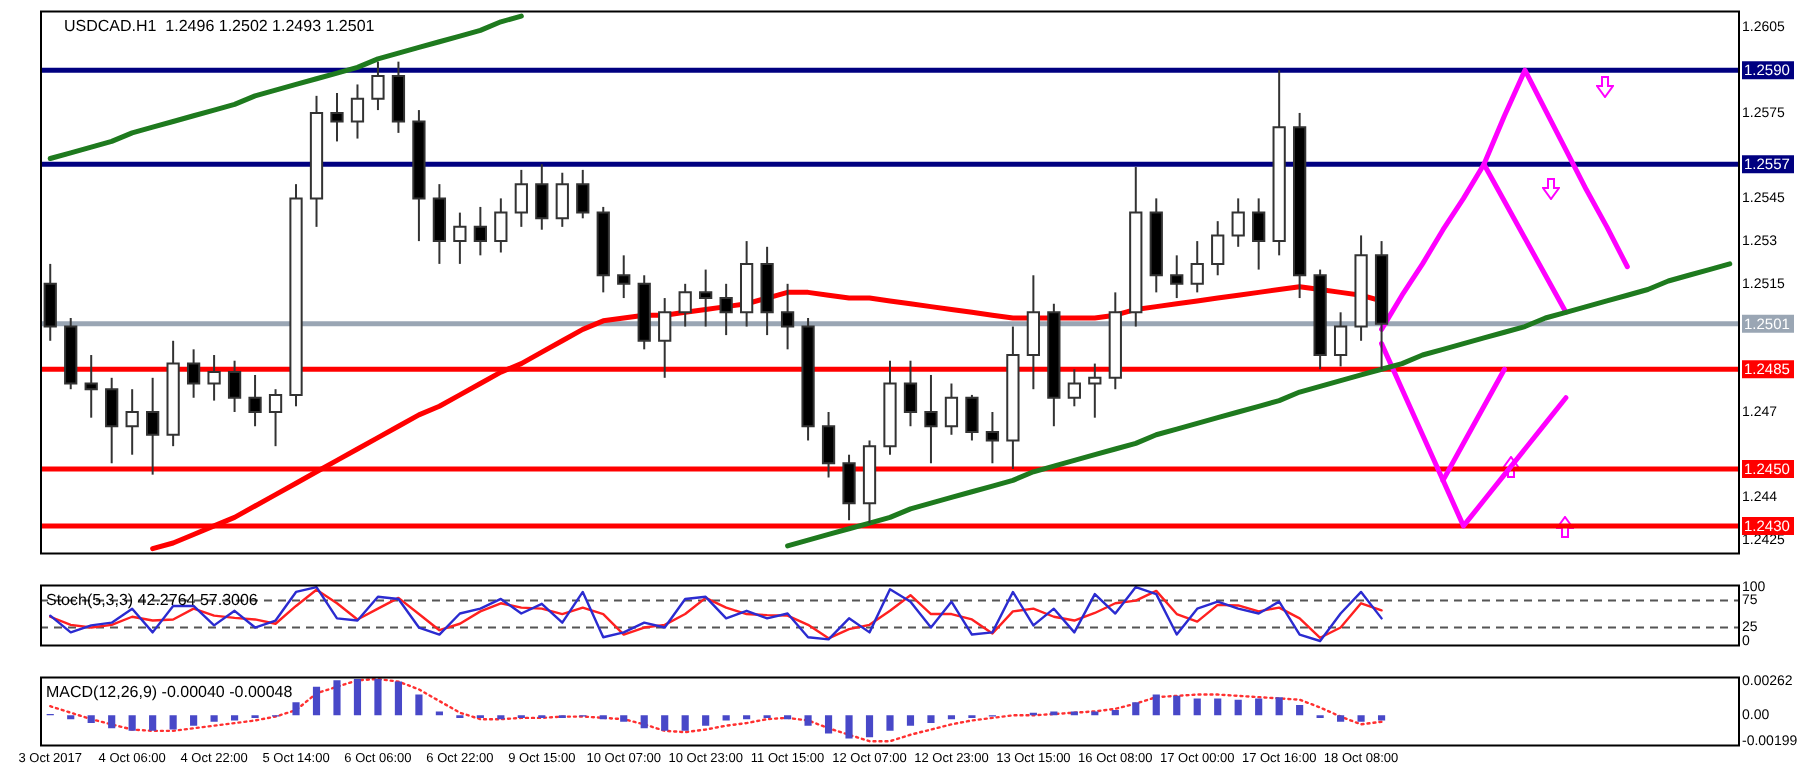 Image resolution: width=1800 pixels, height=774 pixels. What do you see at coordinates (220, 25) in the screenshot?
I see `chart-title: USDCAD.H1 1.2496 1.2502 1.2493 1.2501` at bounding box center [220, 25].